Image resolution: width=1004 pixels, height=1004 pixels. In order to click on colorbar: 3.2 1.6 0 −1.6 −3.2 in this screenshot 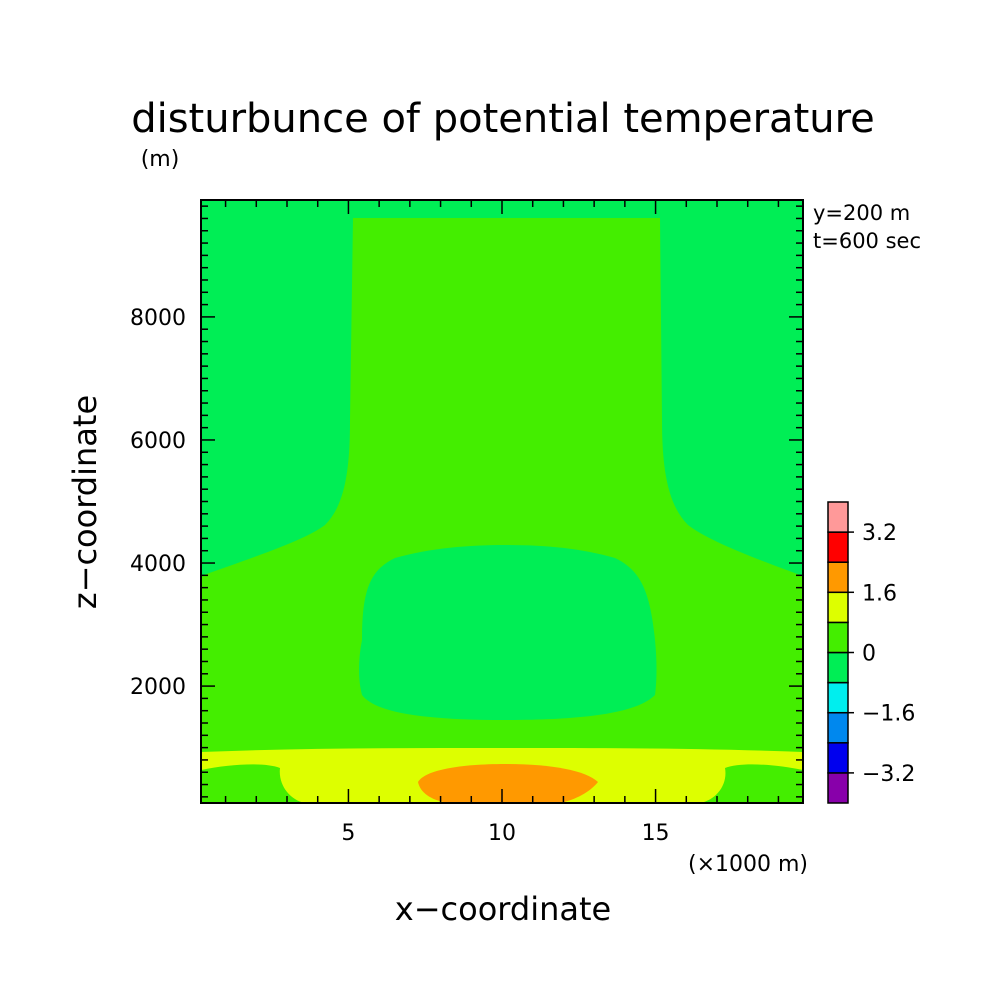, I will do `click(871, 652)`.